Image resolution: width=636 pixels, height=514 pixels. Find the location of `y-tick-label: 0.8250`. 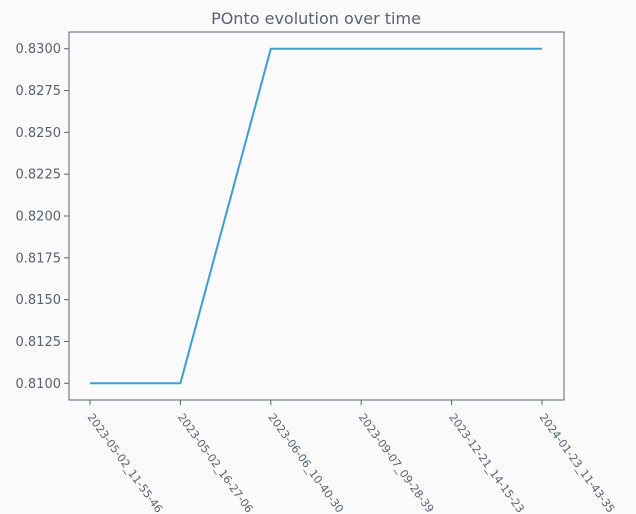

y-tick-label: 0.8250 is located at coordinates (39, 133).